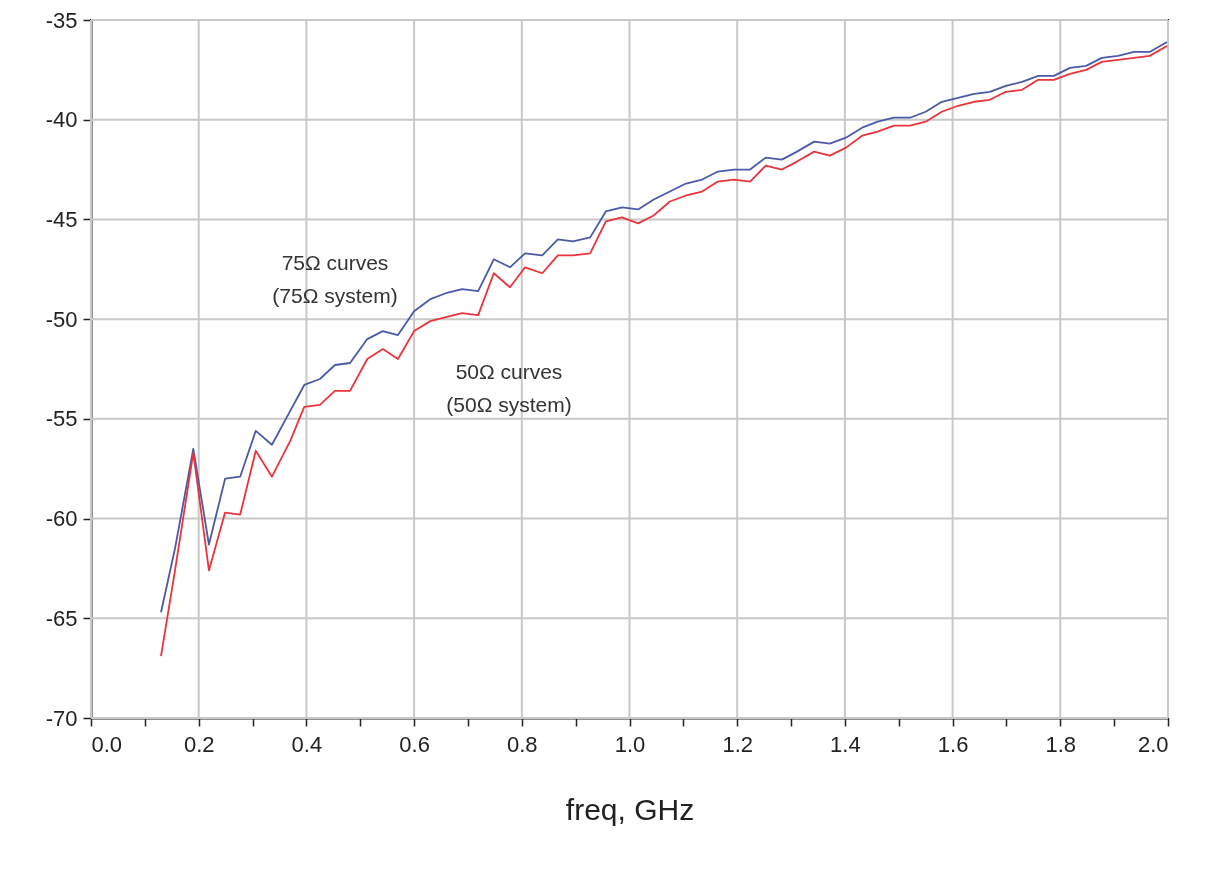 This screenshot has height=874, width=1211. I want to click on x-tick-label: 1.8, so click(1061, 744).